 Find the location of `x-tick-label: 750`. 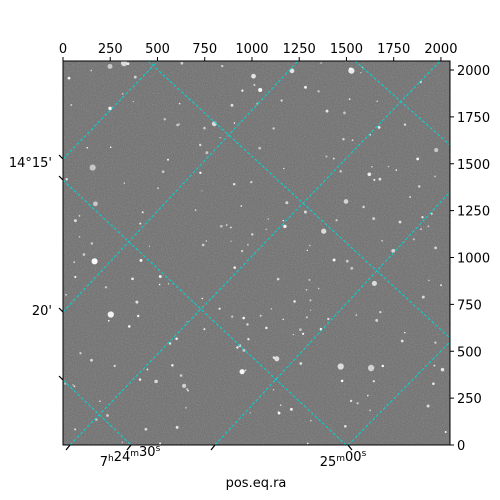

x-tick-label: 750 is located at coordinates (204, 49).